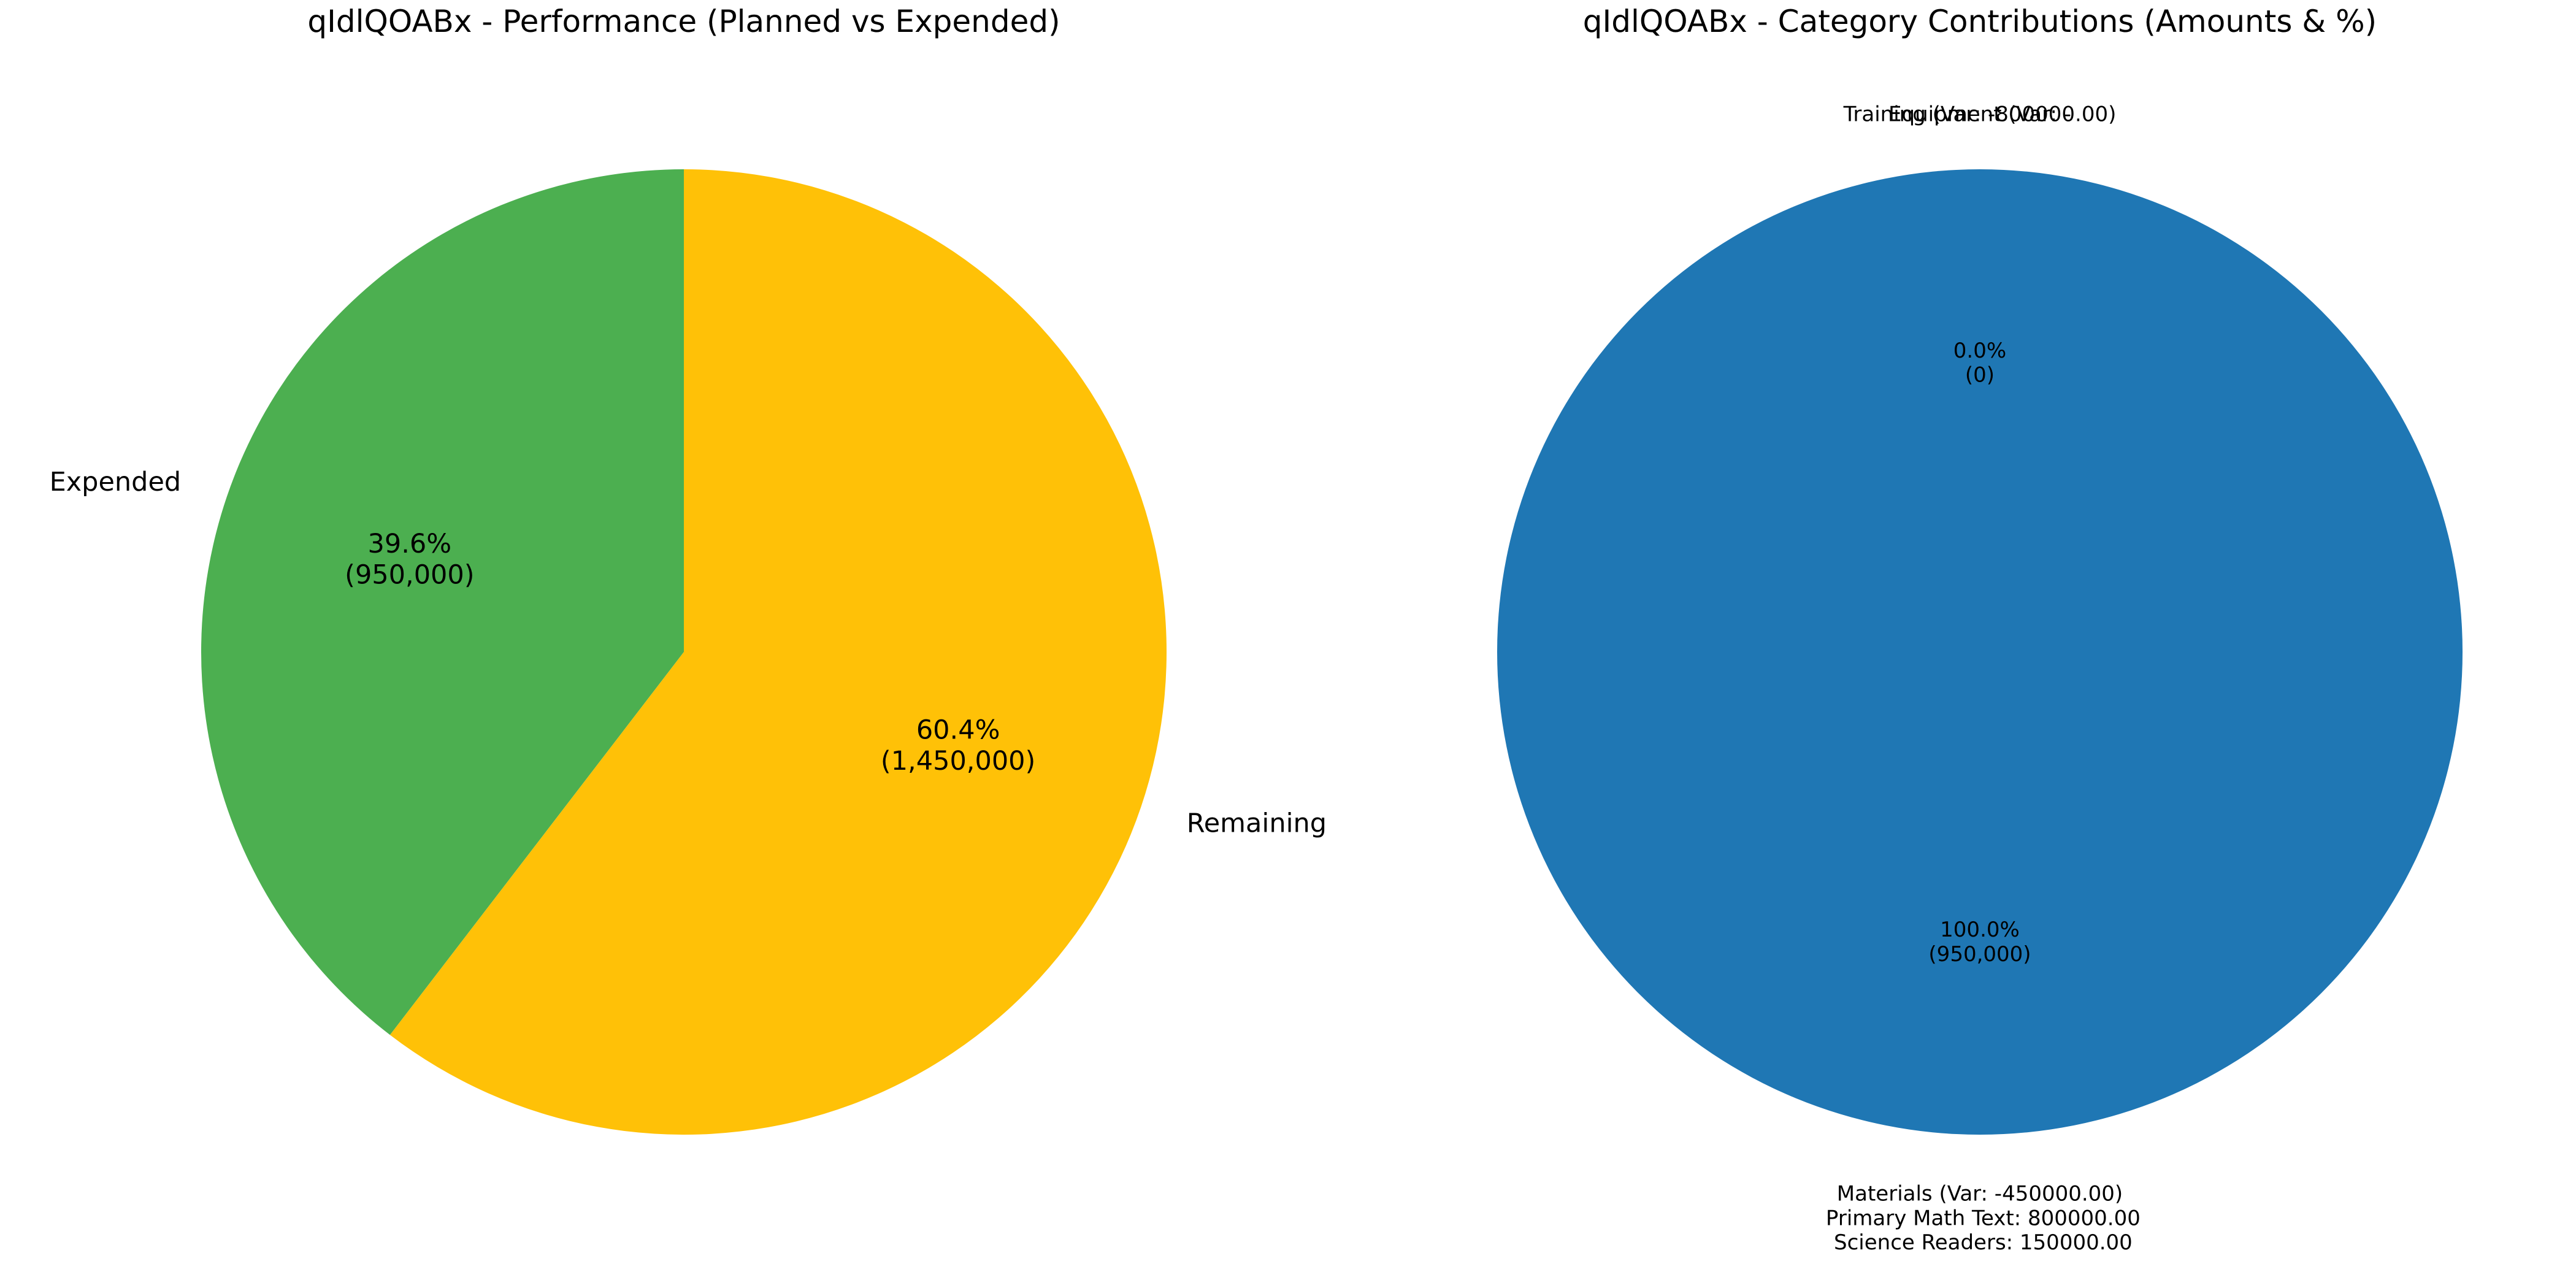 The width and height of the screenshot is (2576, 1288). I want to click on slice-value-label-materials: 100.0% (950,000), so click(1979, 942).